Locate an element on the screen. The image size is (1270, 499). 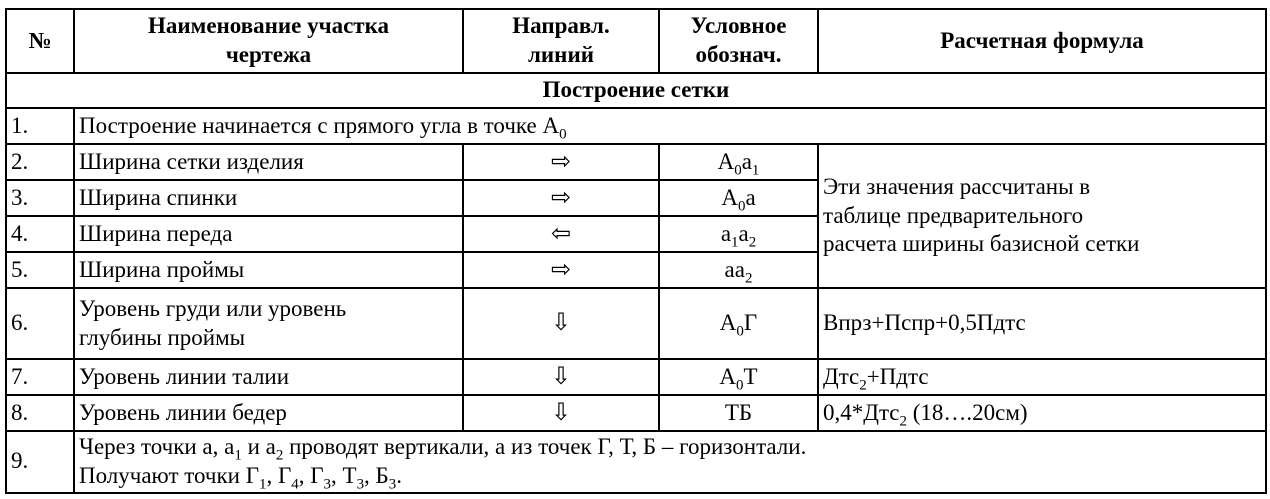
row-number: 4. is located at coordinates (40, 234).